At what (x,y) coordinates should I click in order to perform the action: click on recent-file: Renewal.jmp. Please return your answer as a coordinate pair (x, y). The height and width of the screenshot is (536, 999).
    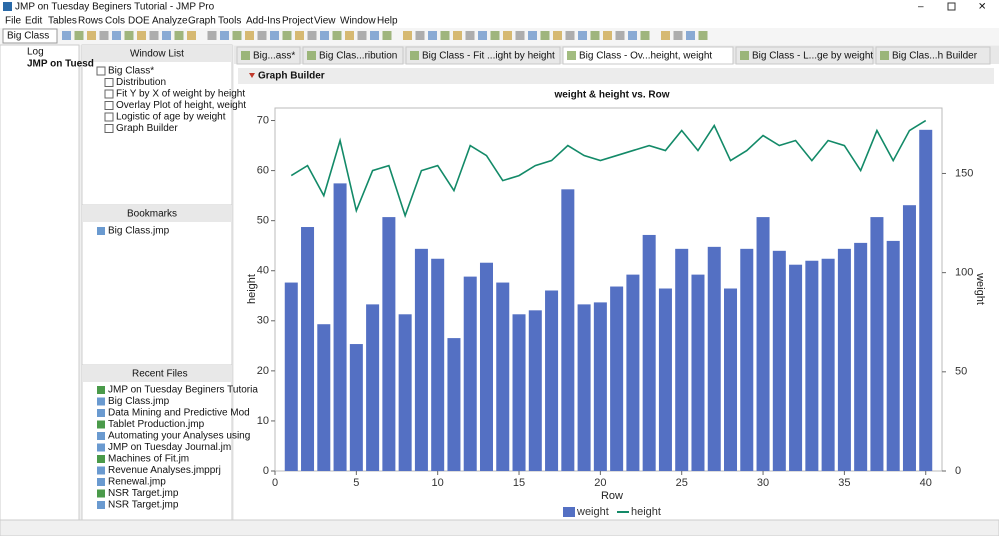
    Looking at the image, I should click on (137, 482).